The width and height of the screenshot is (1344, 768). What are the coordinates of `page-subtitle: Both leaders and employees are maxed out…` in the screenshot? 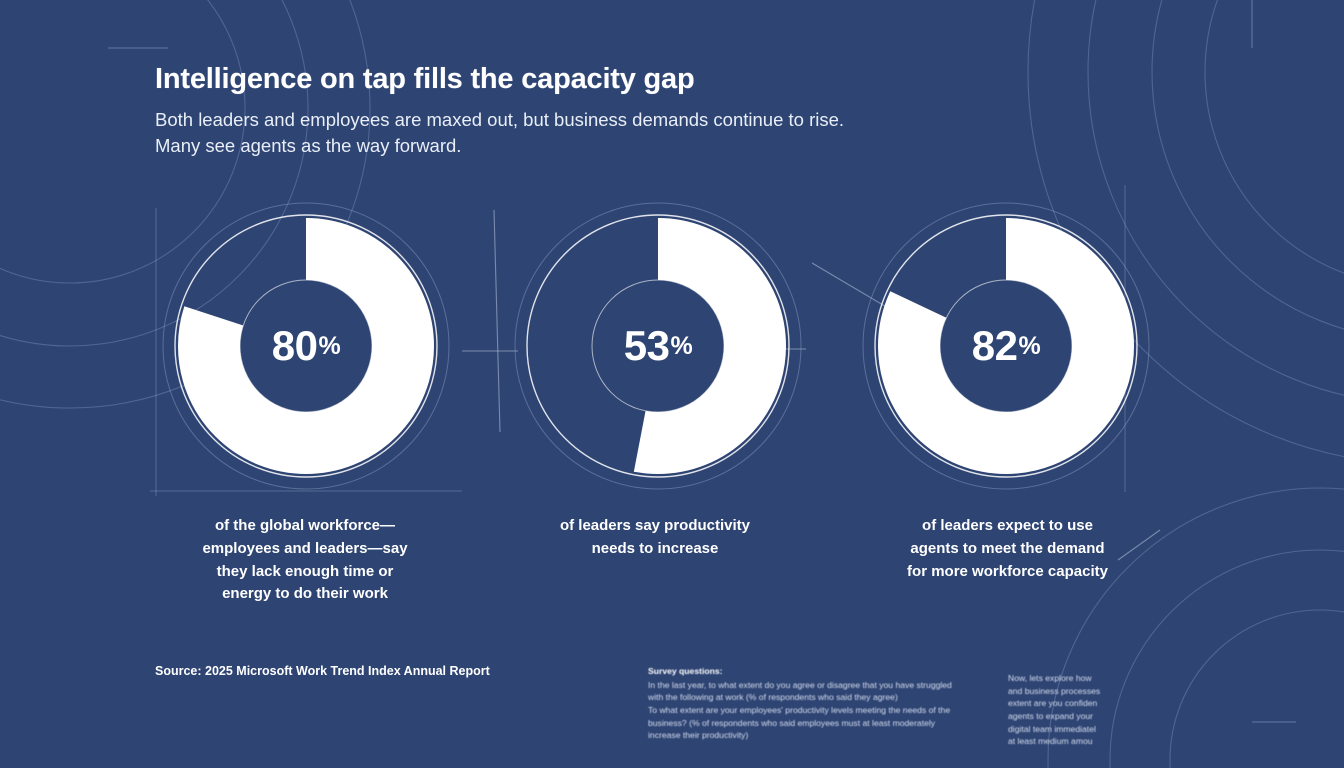 It's located at (605, 133).